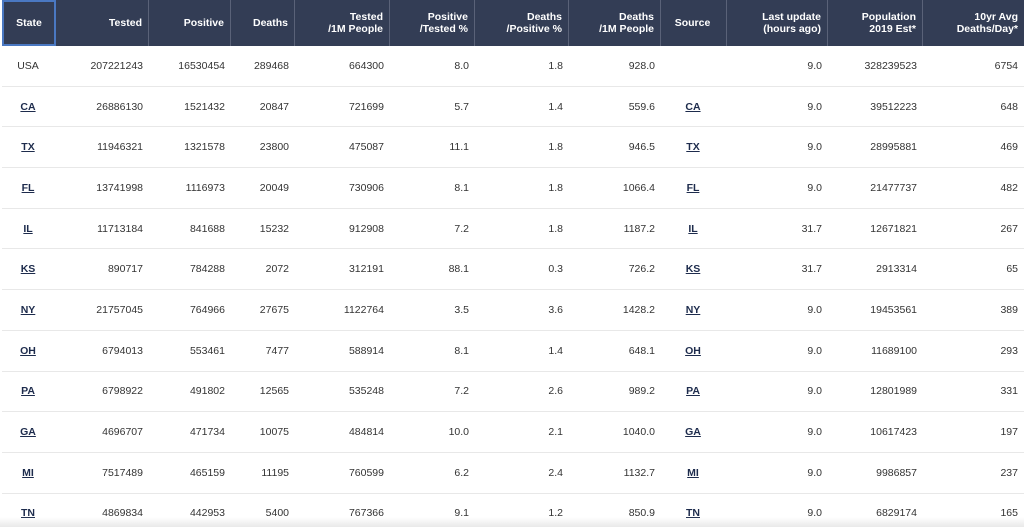 This screenshot has height=527, width=1024. Describe the element at coordinates (522, 270) in the screenshot. I see `deaths-pct-cell: 0.3` at that location.